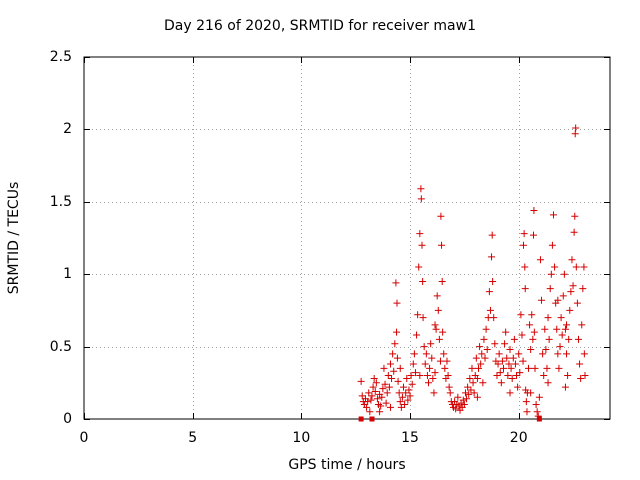  Describe the element at coordinates (410, 438) in the screenshot. I see `x-tick-label: 15` at that location.